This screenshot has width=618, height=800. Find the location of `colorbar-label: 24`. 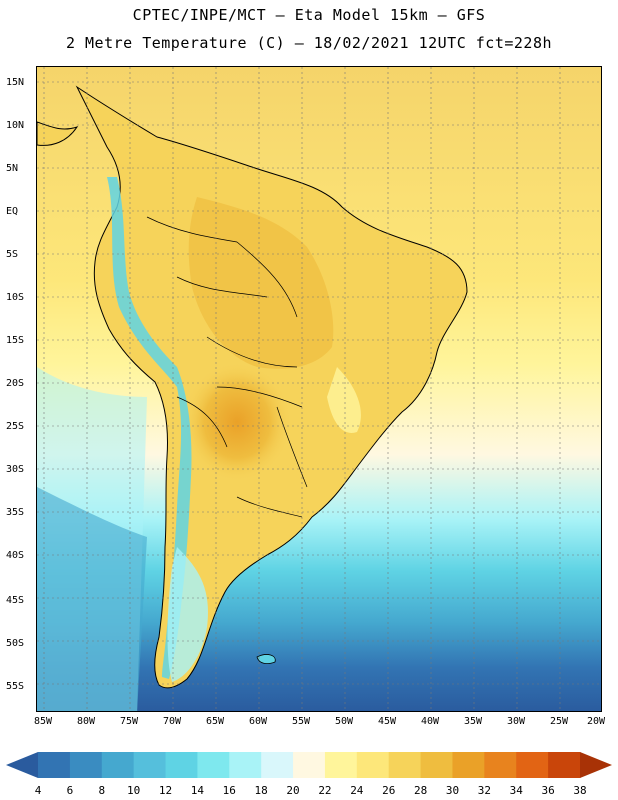

colorbar-label: 24 is located at coordinates (357, 790).